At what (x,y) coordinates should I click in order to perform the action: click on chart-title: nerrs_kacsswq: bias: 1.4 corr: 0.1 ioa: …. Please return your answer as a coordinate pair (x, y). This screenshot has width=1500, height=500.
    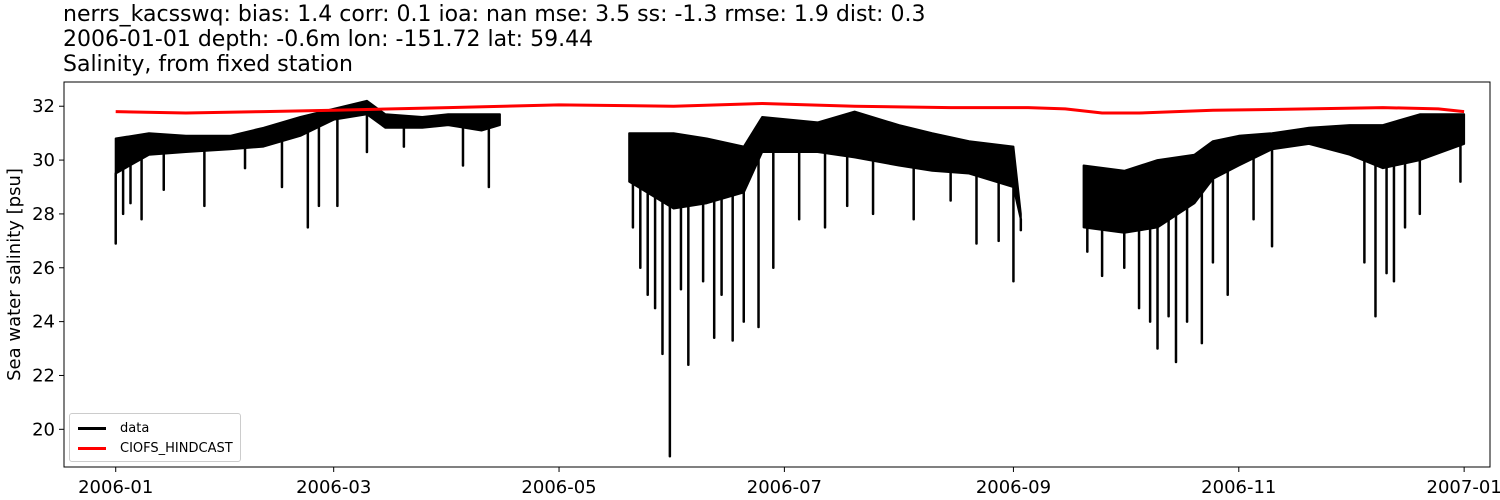
    Looking at the image, I should click on (494, 14).